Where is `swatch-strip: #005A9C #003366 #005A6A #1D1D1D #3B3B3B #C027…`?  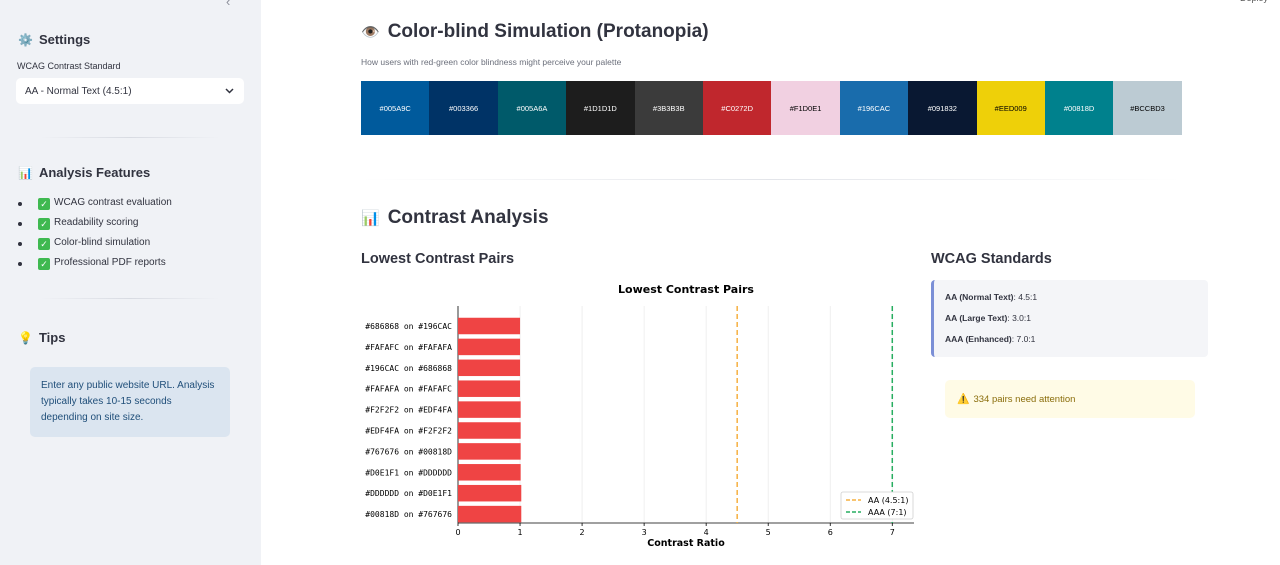 swatch-strip: #005A9C #003366 #005A6A #1D1D1D #3B3B3B #C027… is located at coordinates (771, 108).